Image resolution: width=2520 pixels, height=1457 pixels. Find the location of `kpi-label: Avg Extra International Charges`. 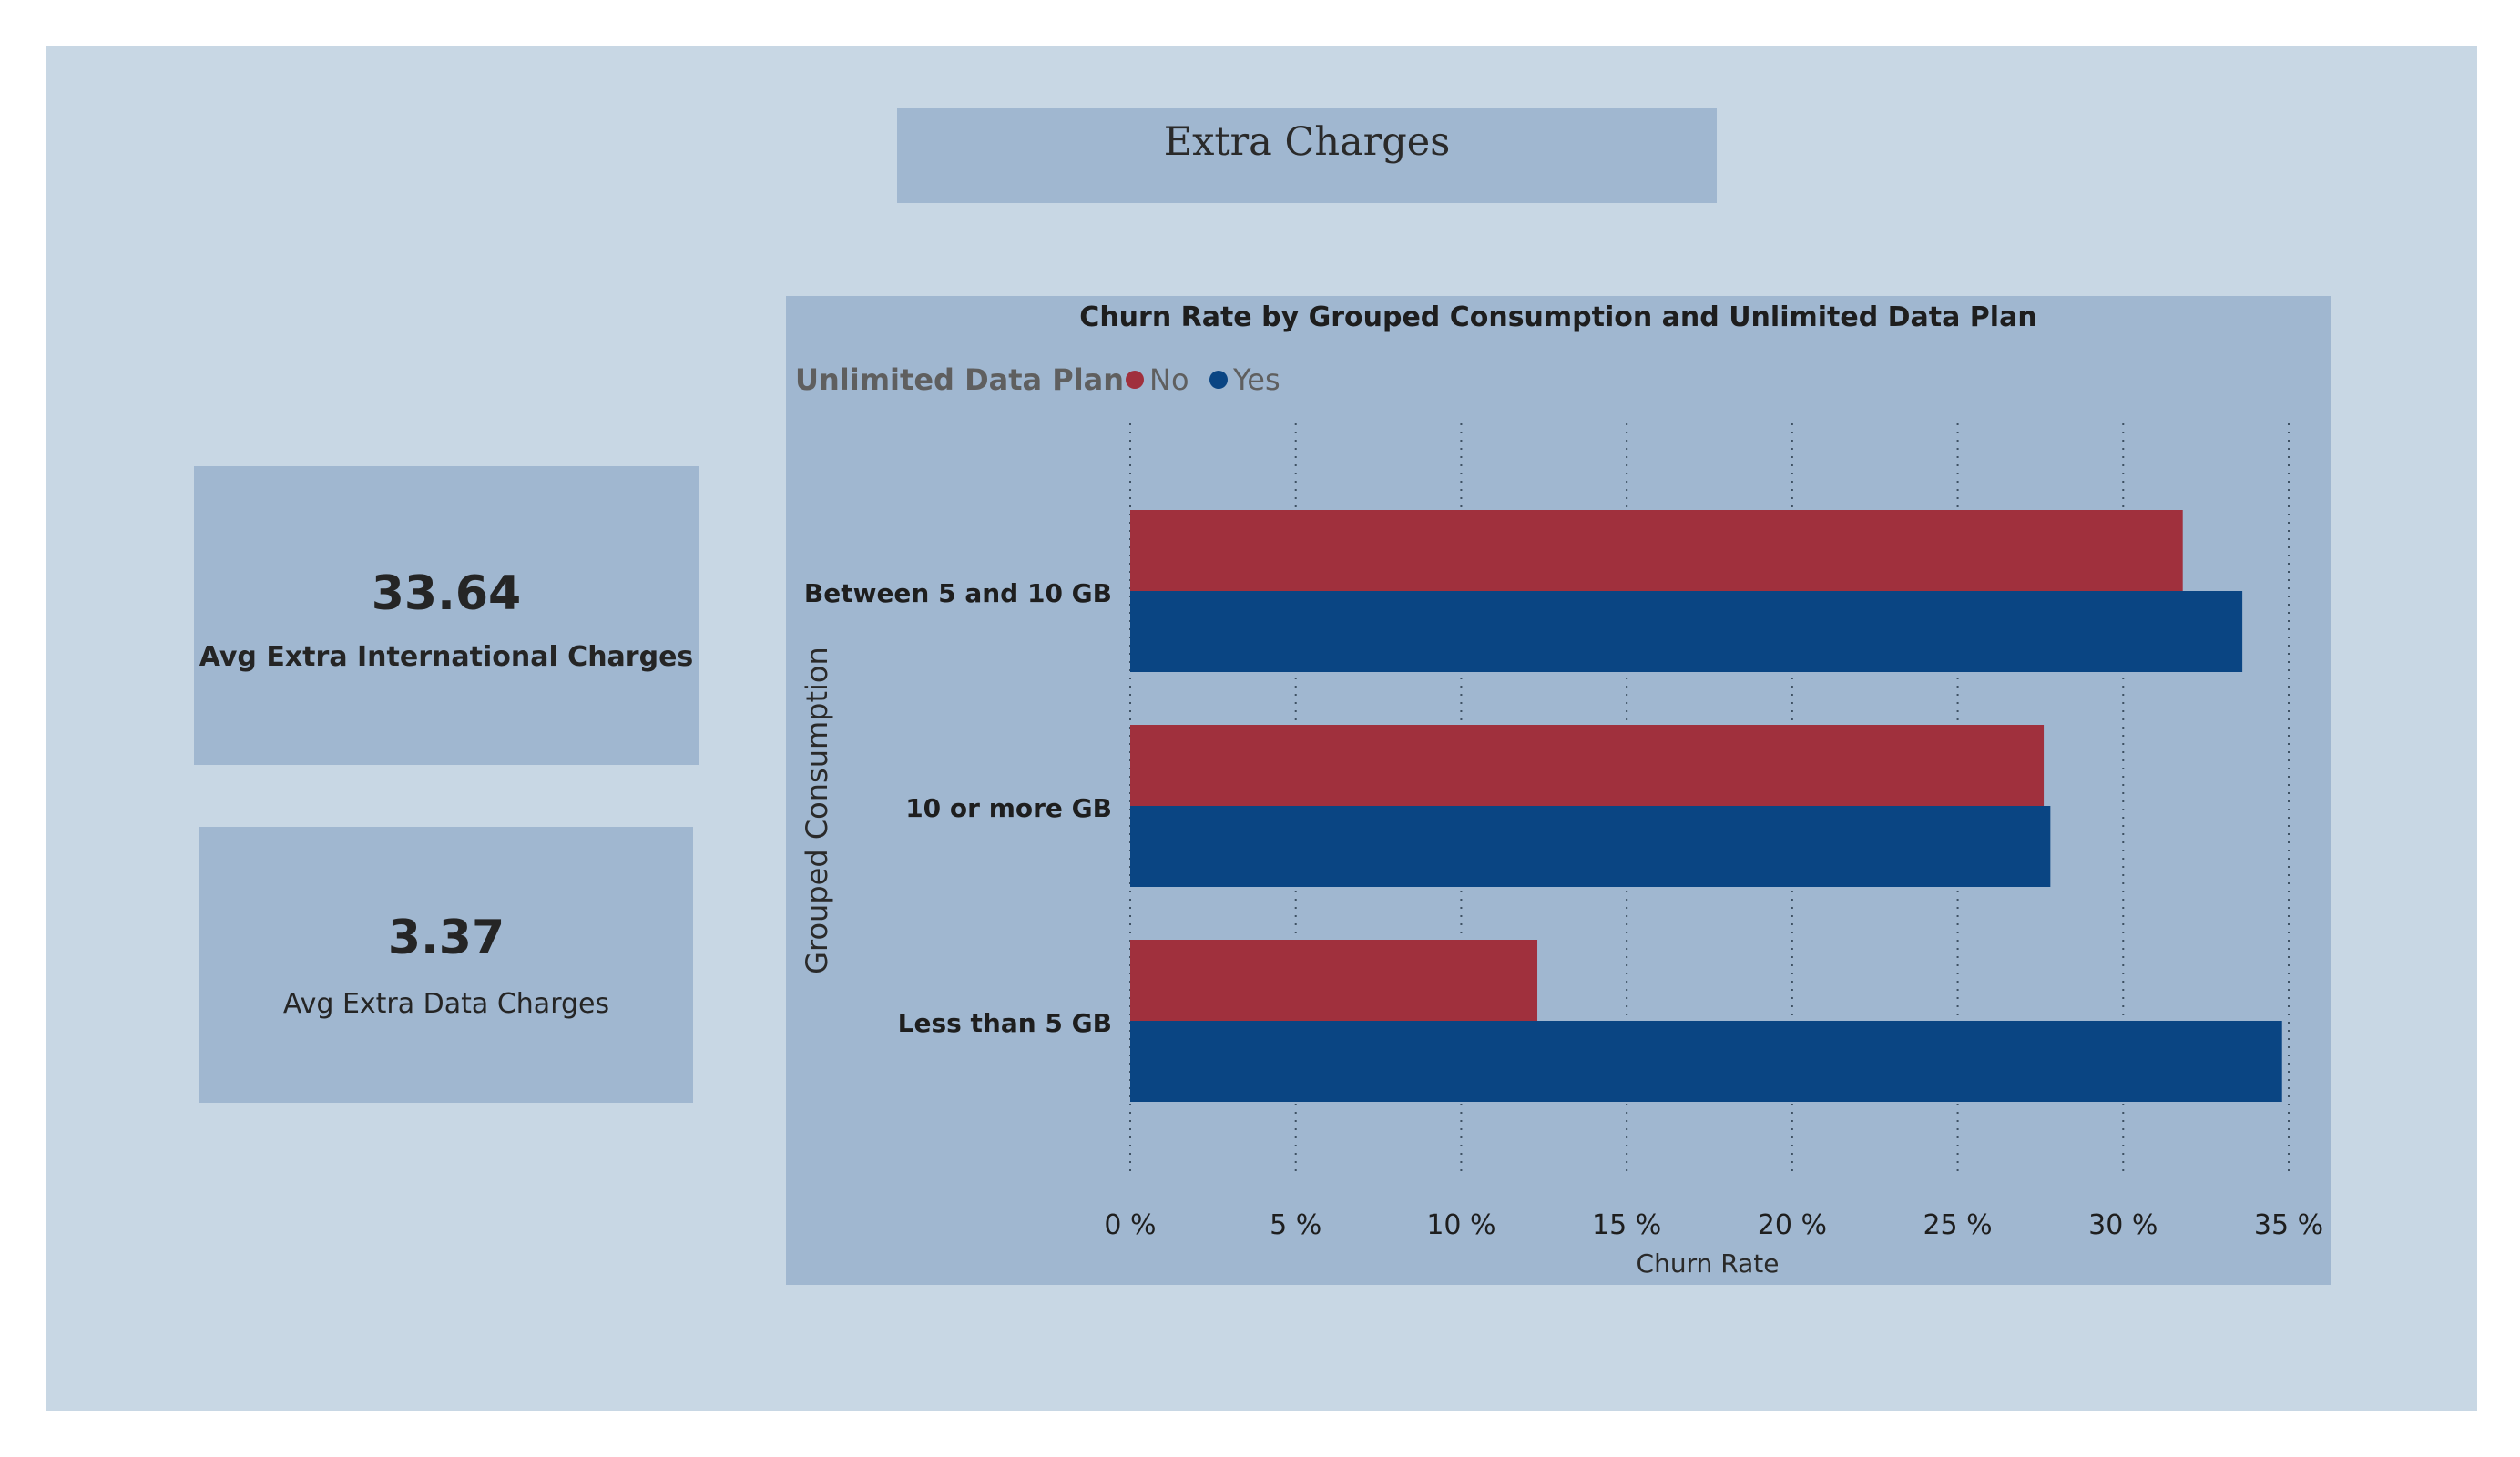

kpi-label: Avg Extra International Charges is located at coordinates (446, 657).